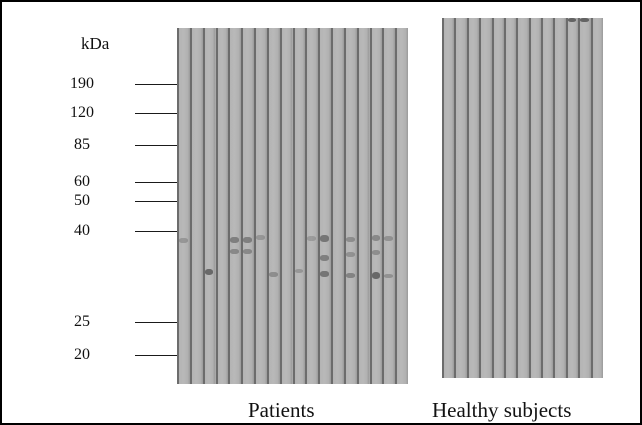 This screenshot has width=642, height=425. I want to click on unit-label: kDa, so click(95, 43).